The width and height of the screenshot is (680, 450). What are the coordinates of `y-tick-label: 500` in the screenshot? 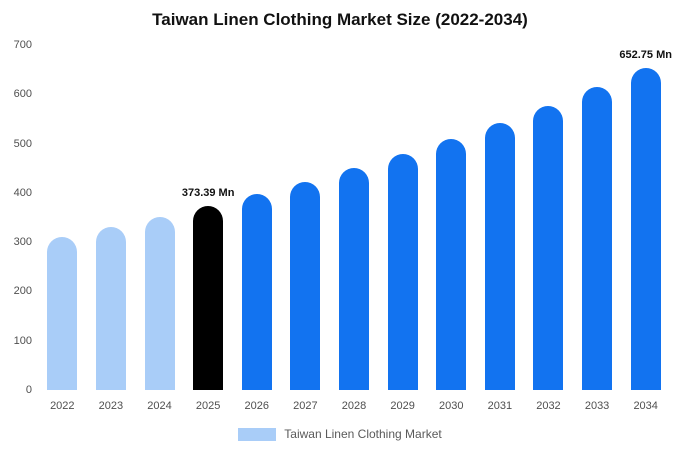 It's located at (22, 143).